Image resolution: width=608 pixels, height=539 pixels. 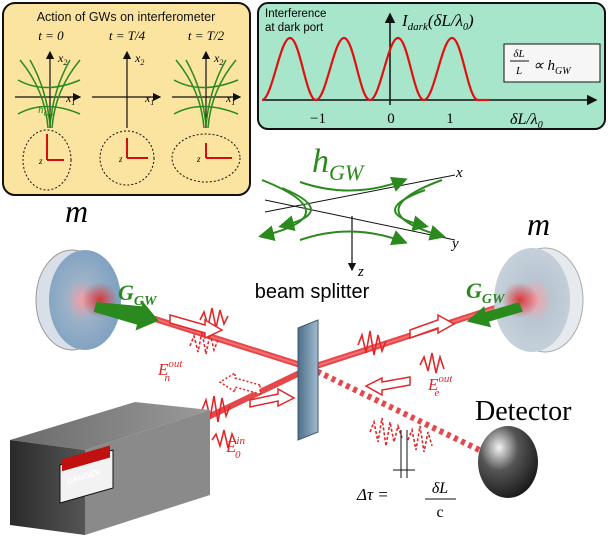 What do you see at coordinates (518, 54) in the screenshot?
I see `relation-numerator: δL` at bounding box center [518, 54].